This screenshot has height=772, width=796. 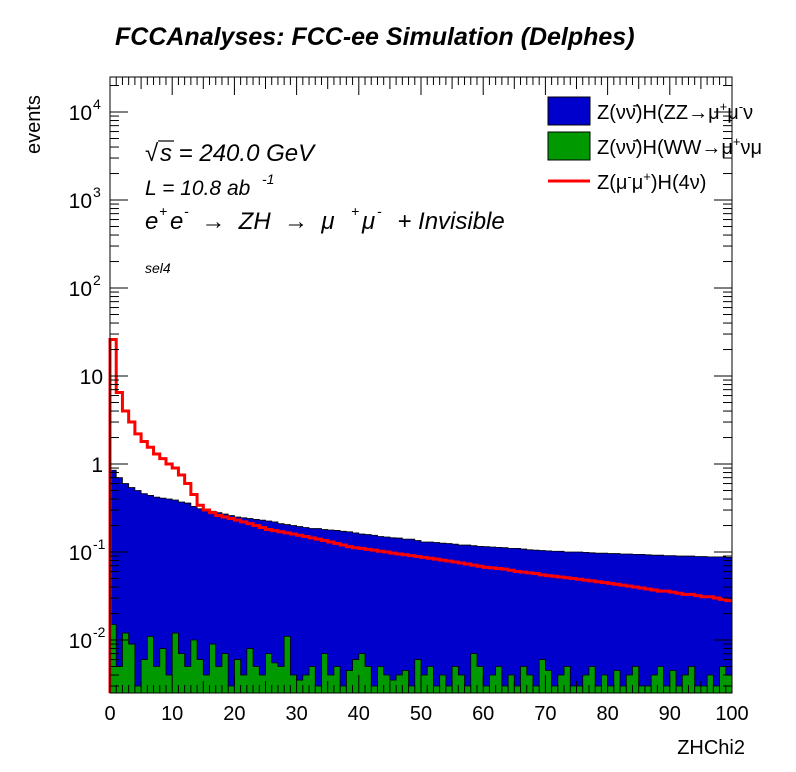 I want to click on y-axis-label: events, so click(x=34, y=124).